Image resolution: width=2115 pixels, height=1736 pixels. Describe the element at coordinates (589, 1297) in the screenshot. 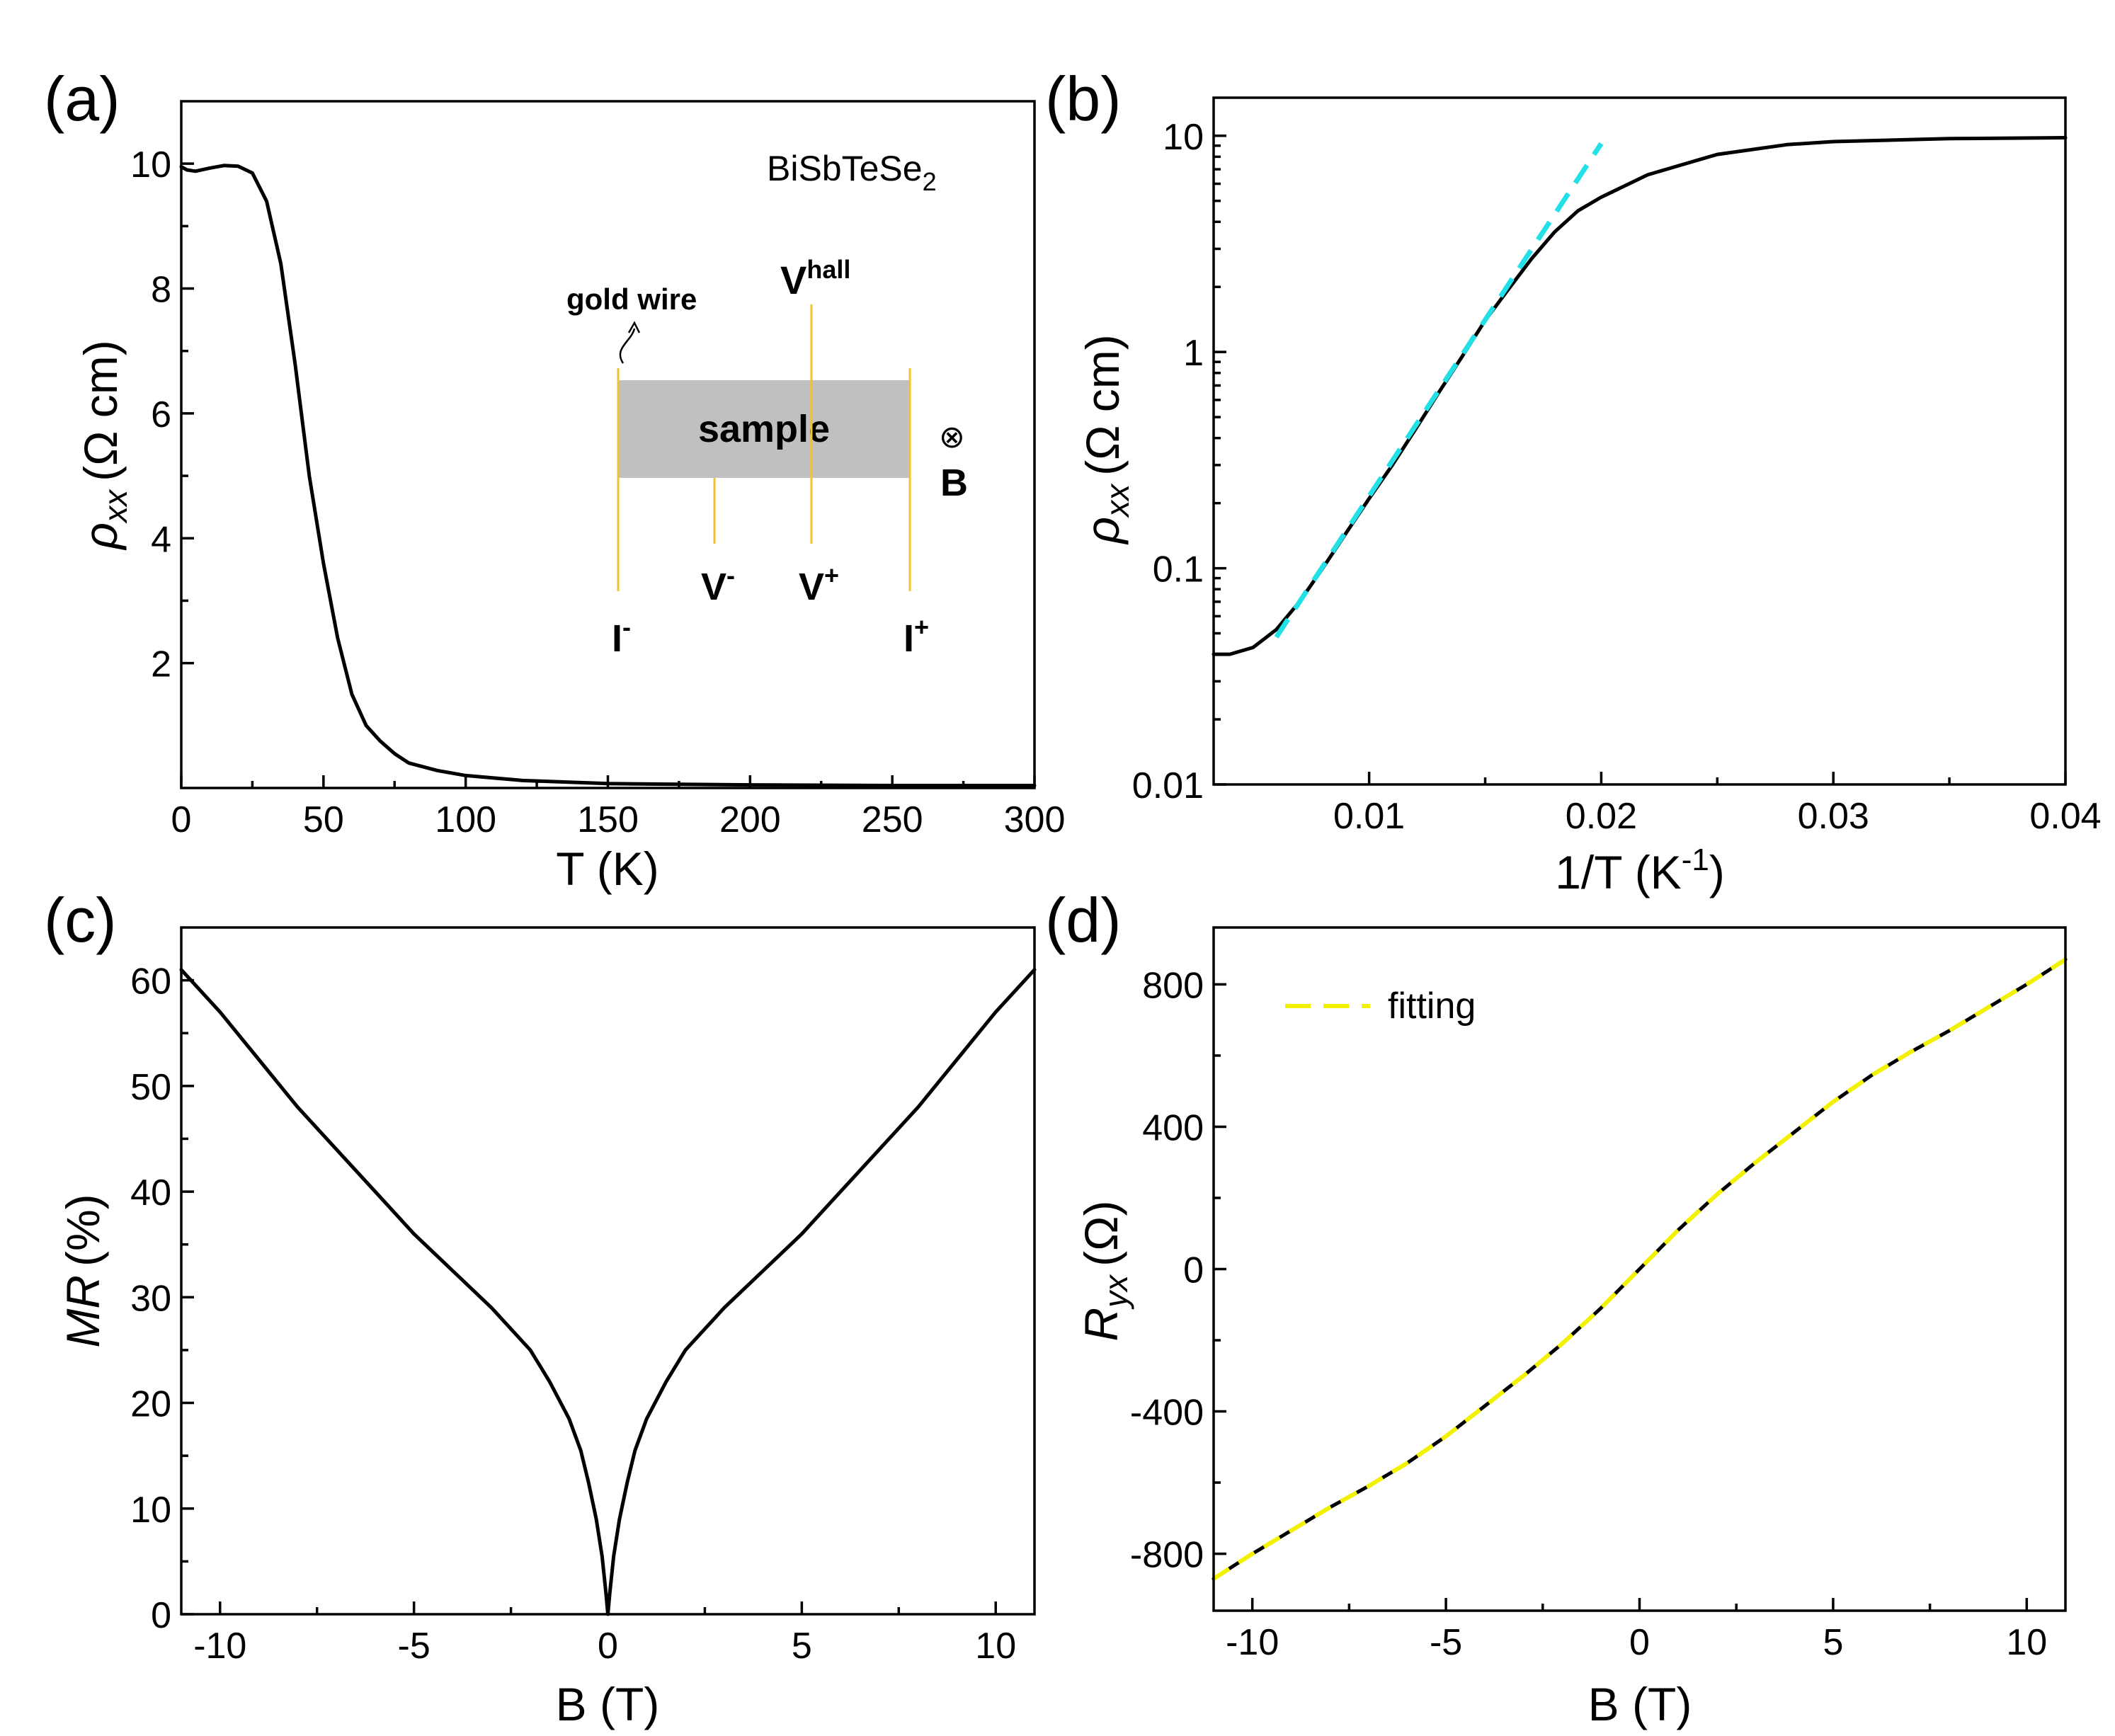

I see `panel-c-ticks` at that location.